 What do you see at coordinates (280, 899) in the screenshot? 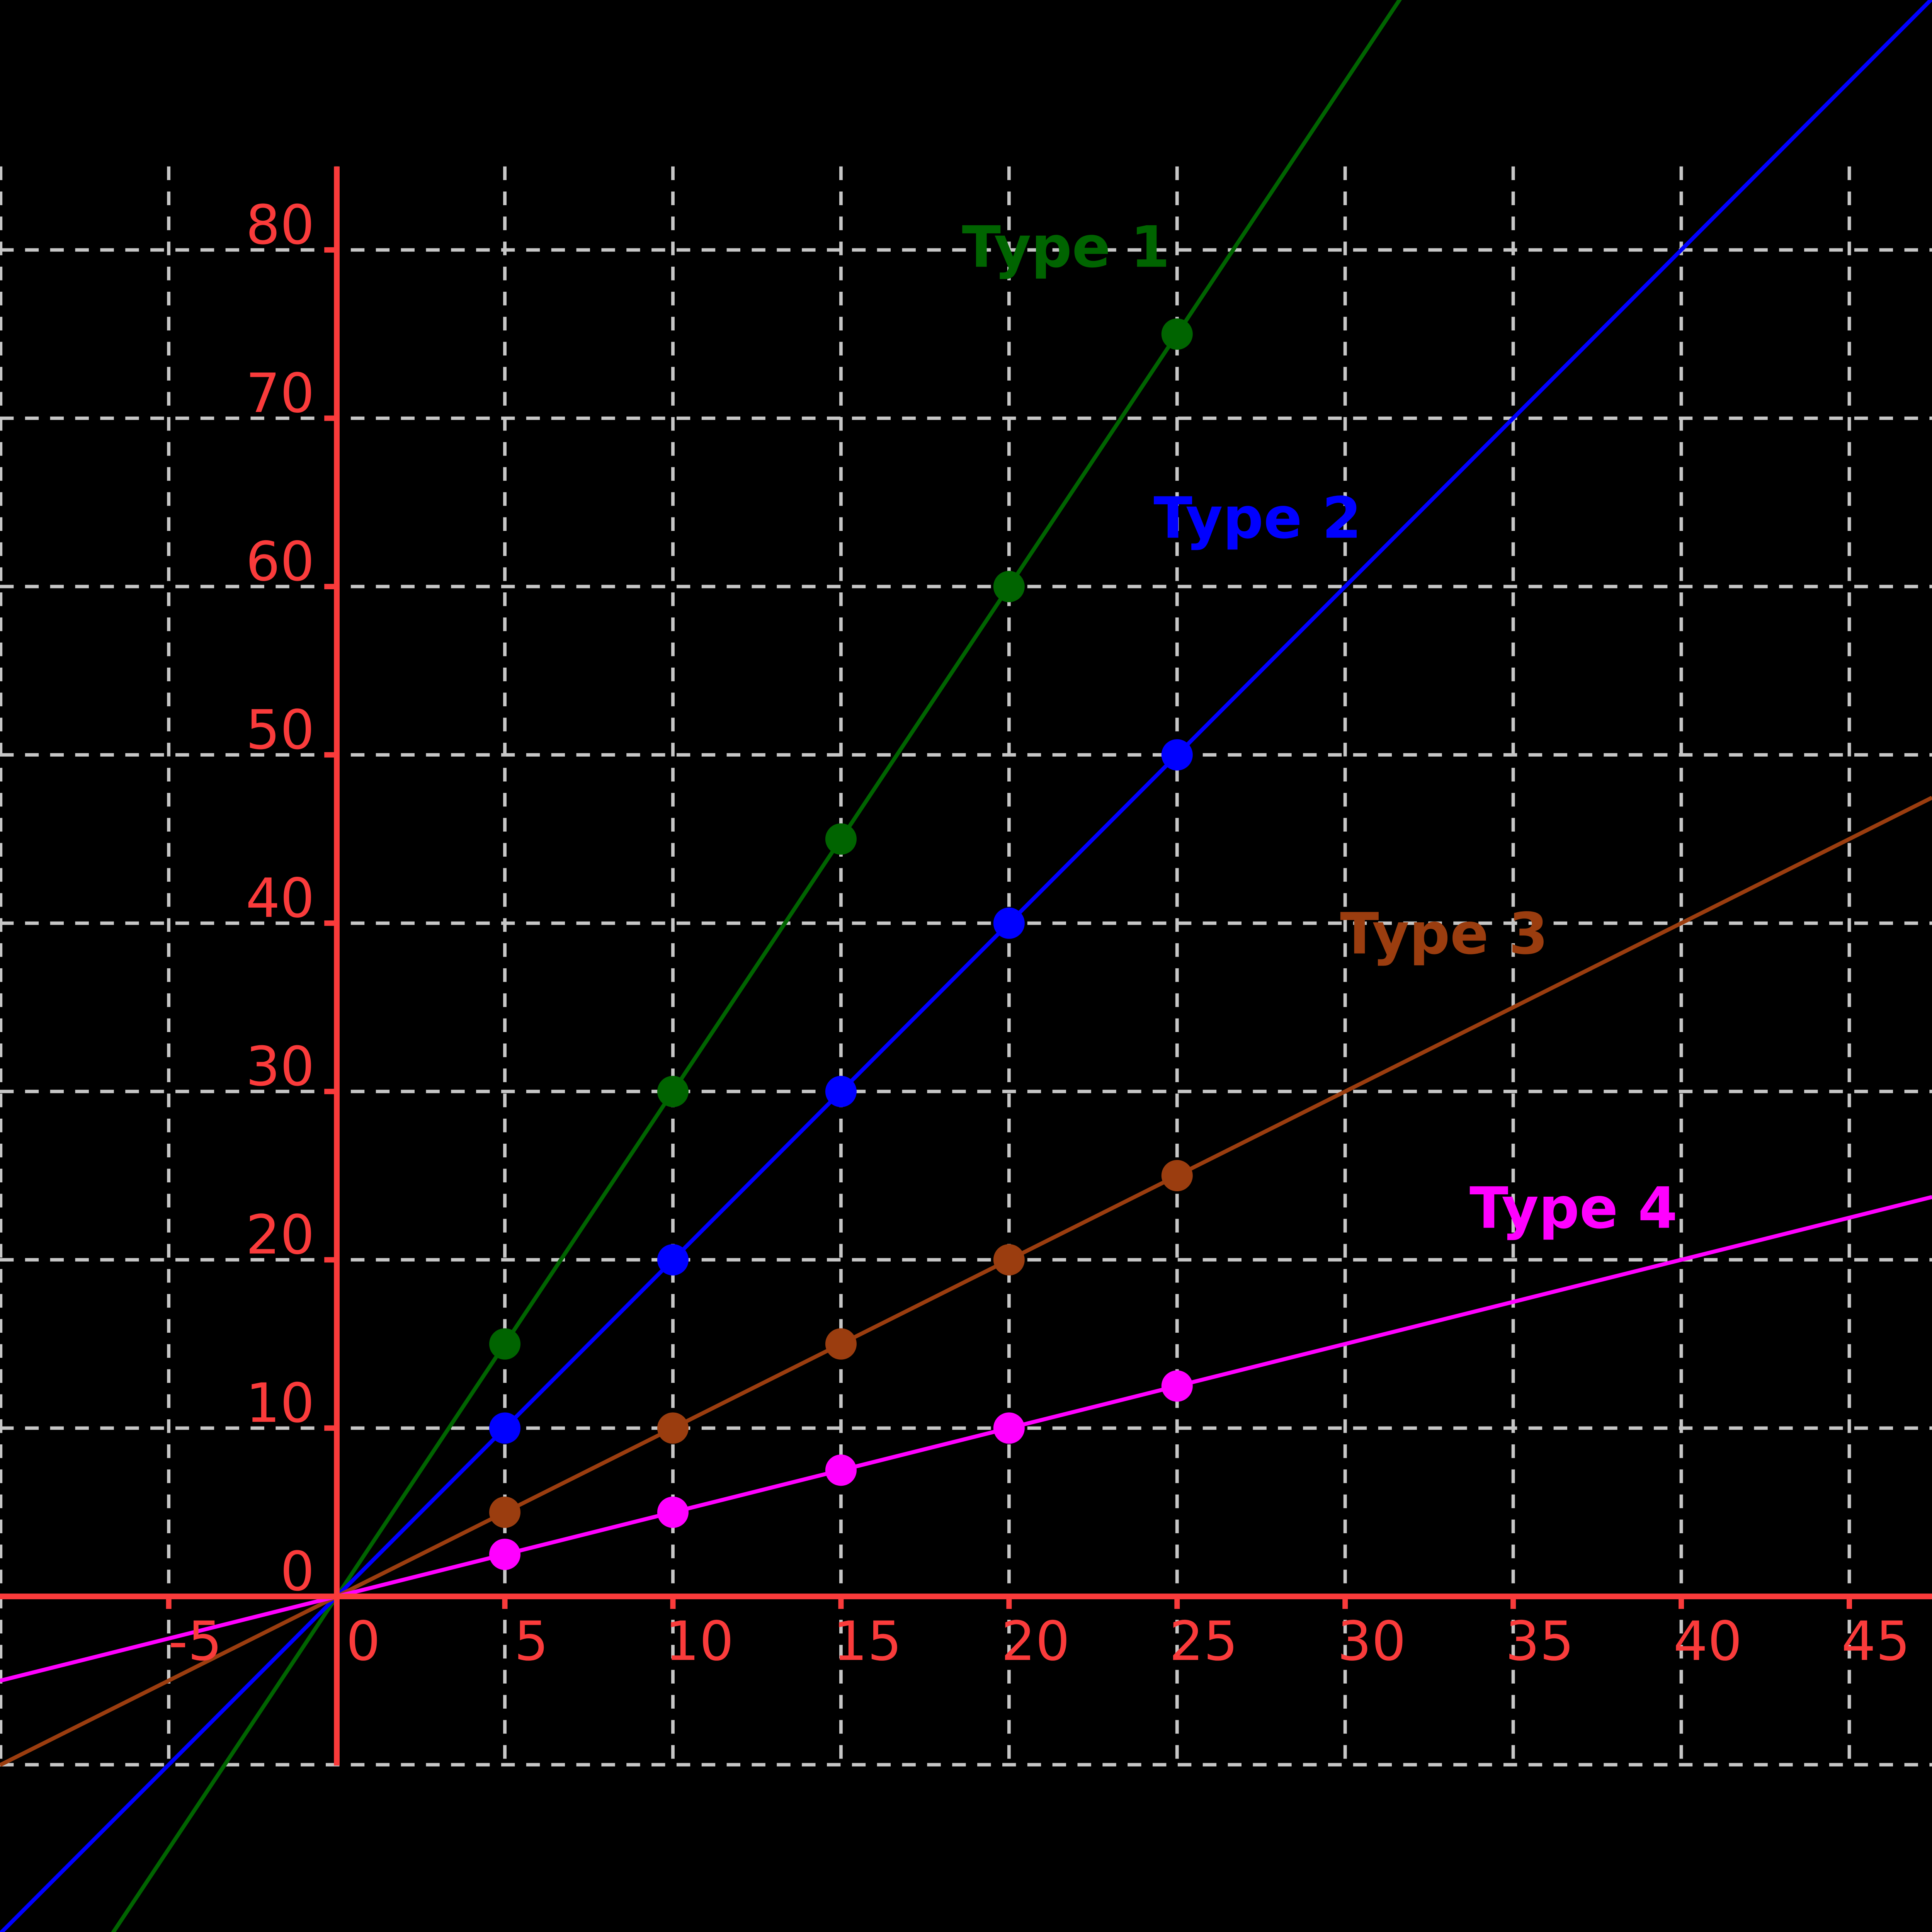
I see `y-tick-label: 40` at bounding box center [280, 899].